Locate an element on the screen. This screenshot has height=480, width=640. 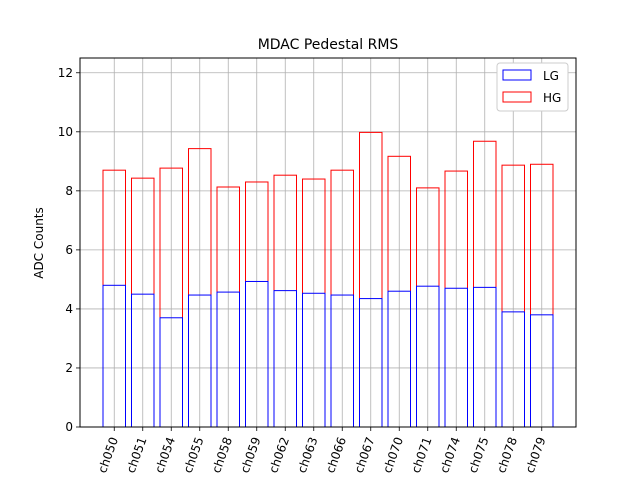
legend-label-hg: HG is located at coordinates (552, 98).